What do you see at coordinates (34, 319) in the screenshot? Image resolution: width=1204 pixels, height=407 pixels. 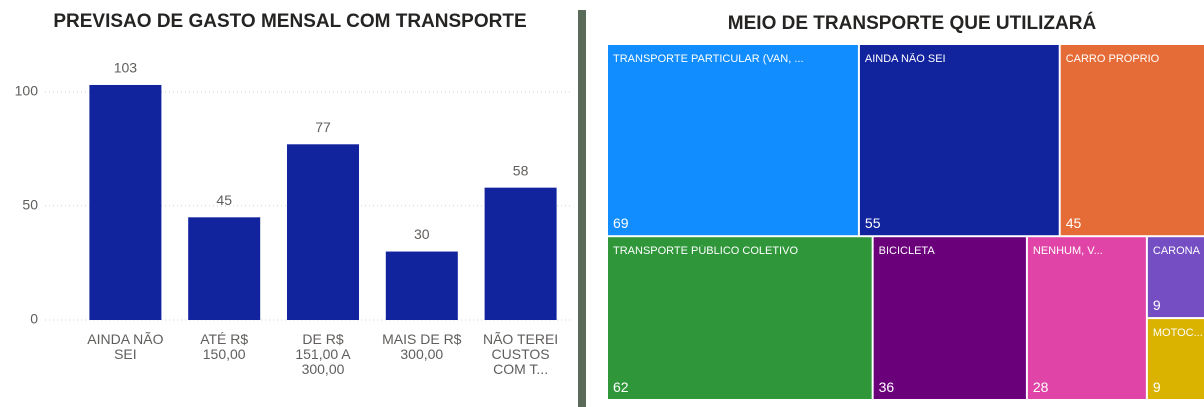 I see `y-tick-label: 0` at bounding box center [34, 319].